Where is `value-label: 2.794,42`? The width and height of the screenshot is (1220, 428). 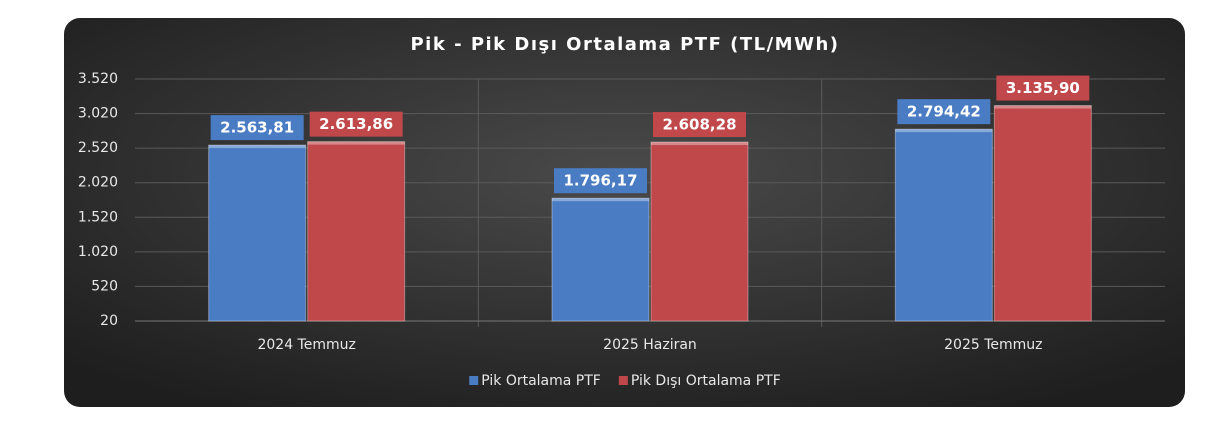 value-label: 2.794,42 is located at coordinates (944, 112).